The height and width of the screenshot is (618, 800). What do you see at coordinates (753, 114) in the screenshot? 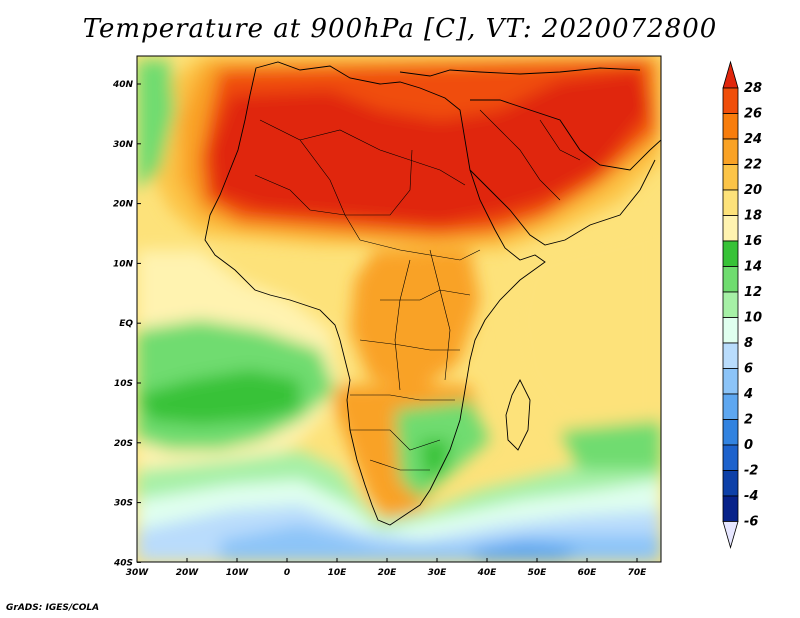
I see `colorbar-label: 26` at bounding box center [753, 114].